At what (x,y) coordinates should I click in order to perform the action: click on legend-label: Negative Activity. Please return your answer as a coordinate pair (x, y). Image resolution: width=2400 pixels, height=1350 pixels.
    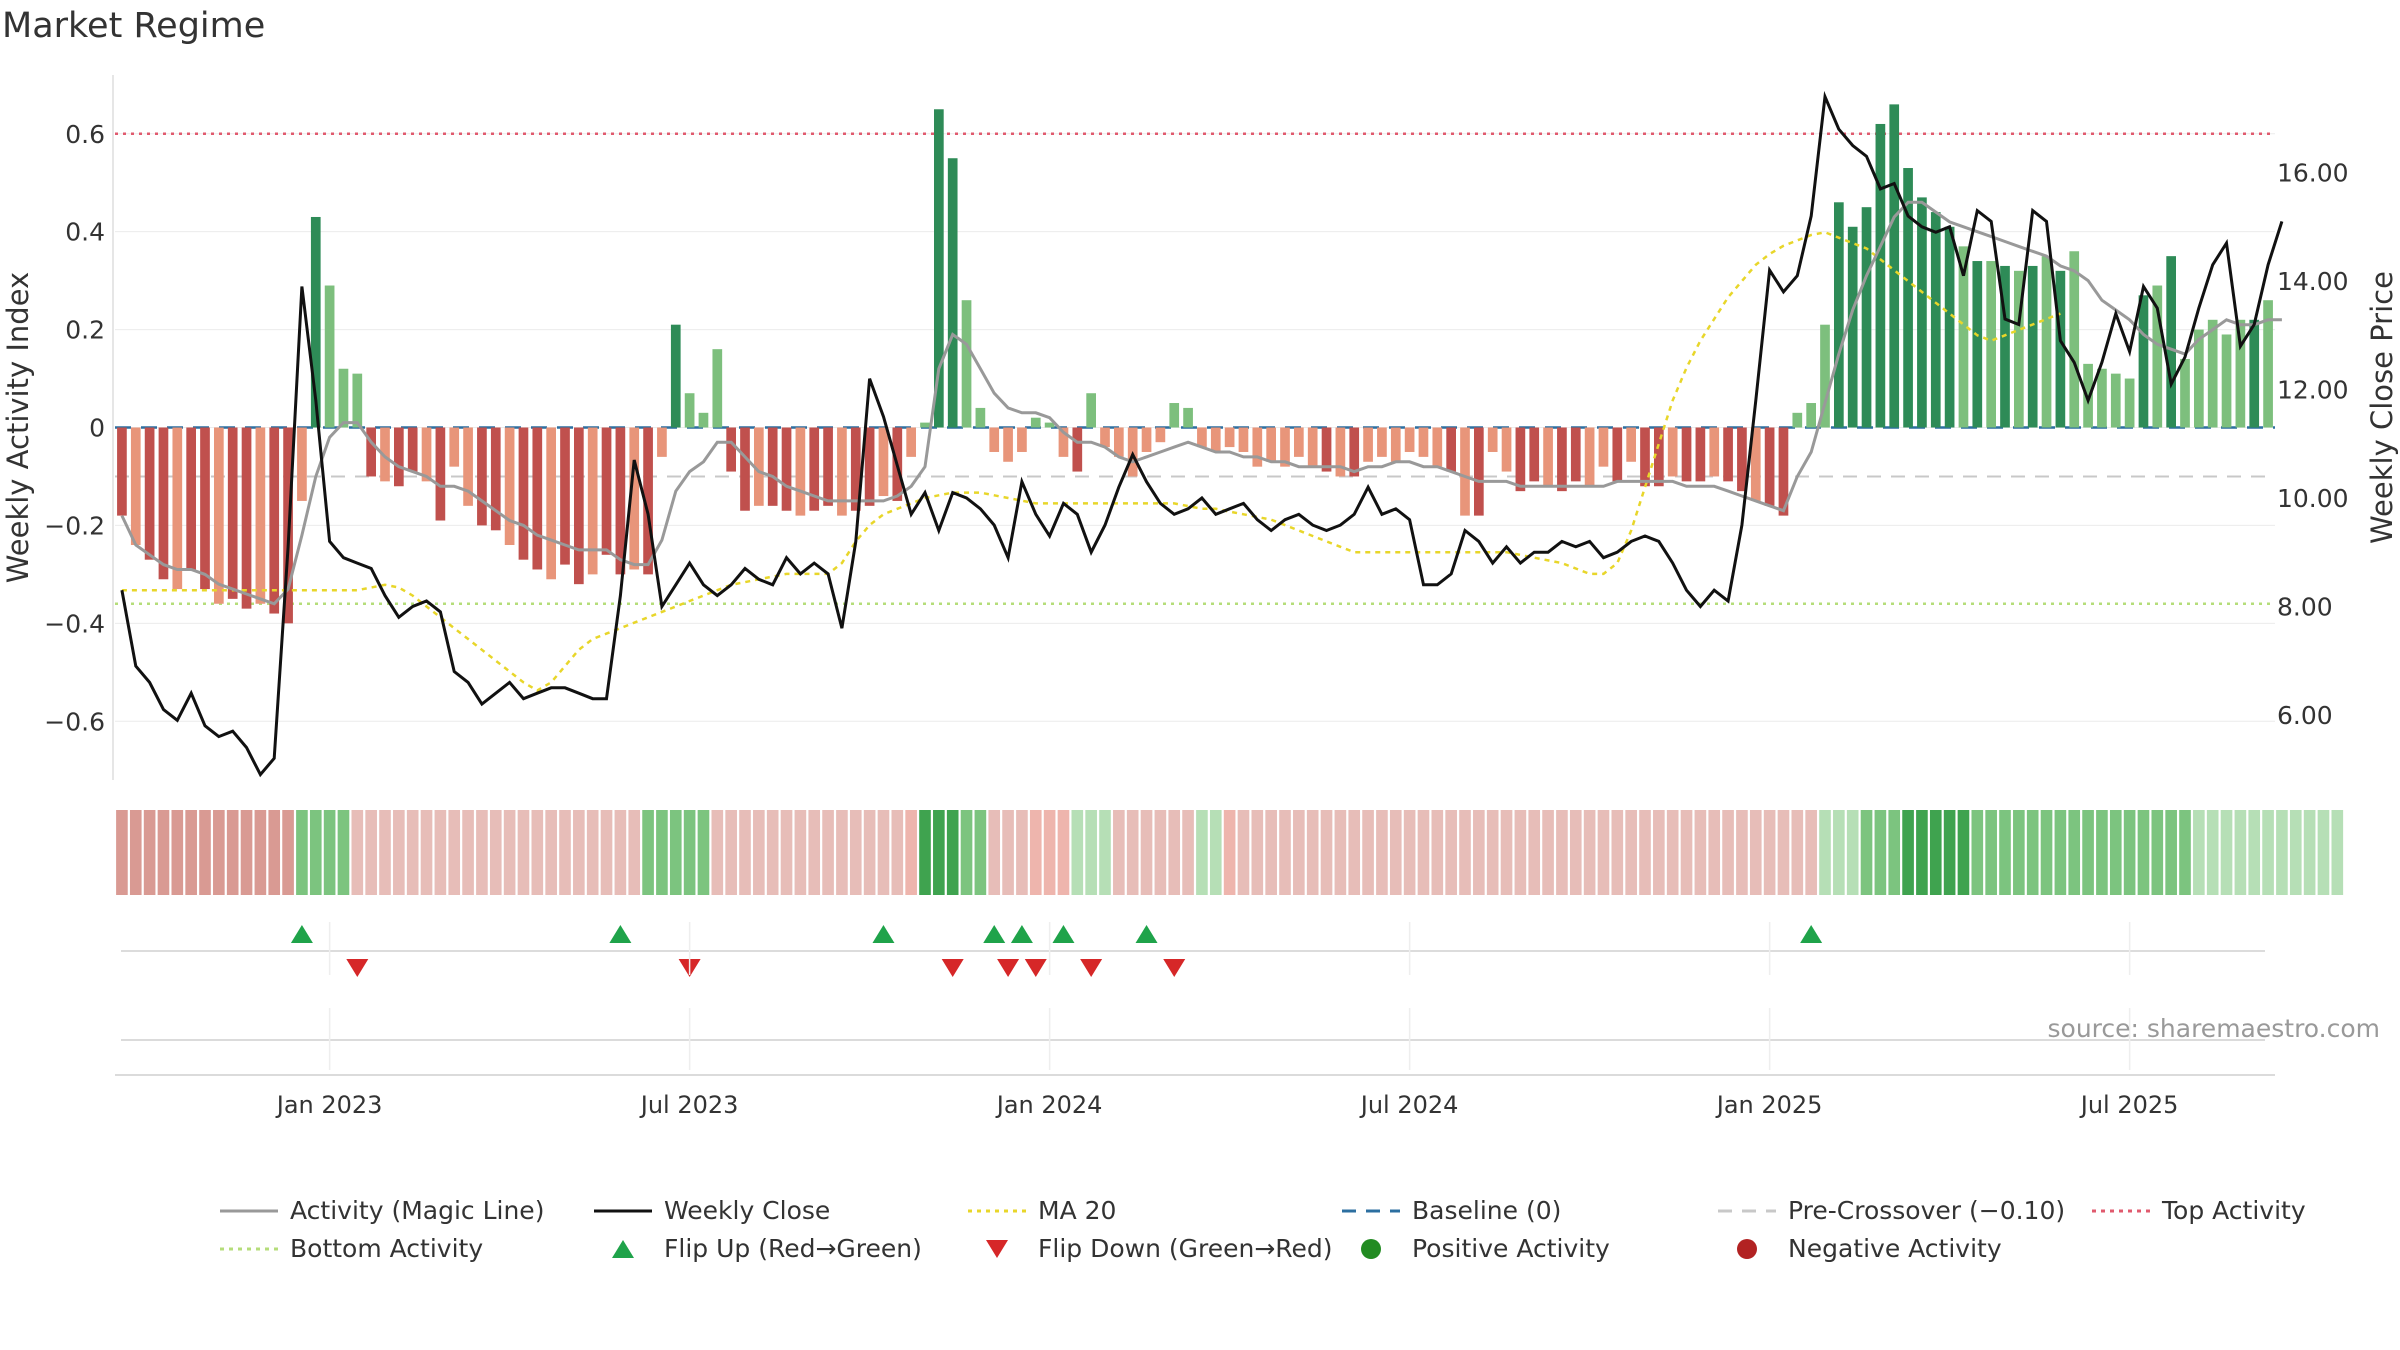
    Looking at the image, I should click on (1895, 1248).